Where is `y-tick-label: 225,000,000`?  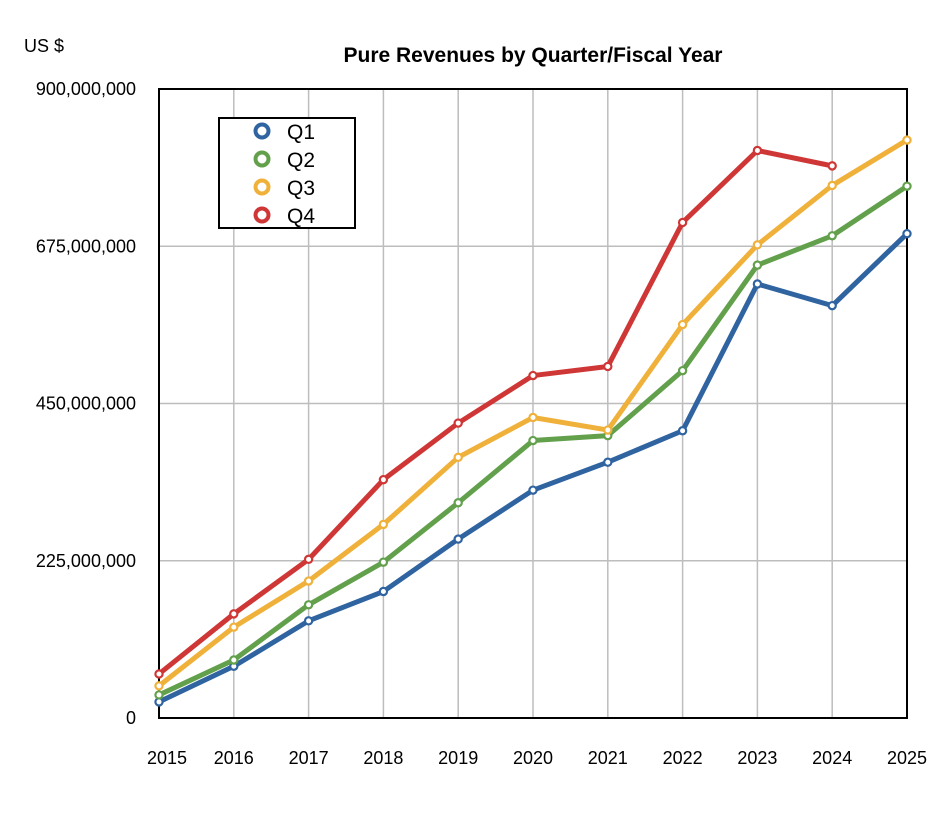
y-tick-label: 225,000,000 is located at coordinates (86, 561).